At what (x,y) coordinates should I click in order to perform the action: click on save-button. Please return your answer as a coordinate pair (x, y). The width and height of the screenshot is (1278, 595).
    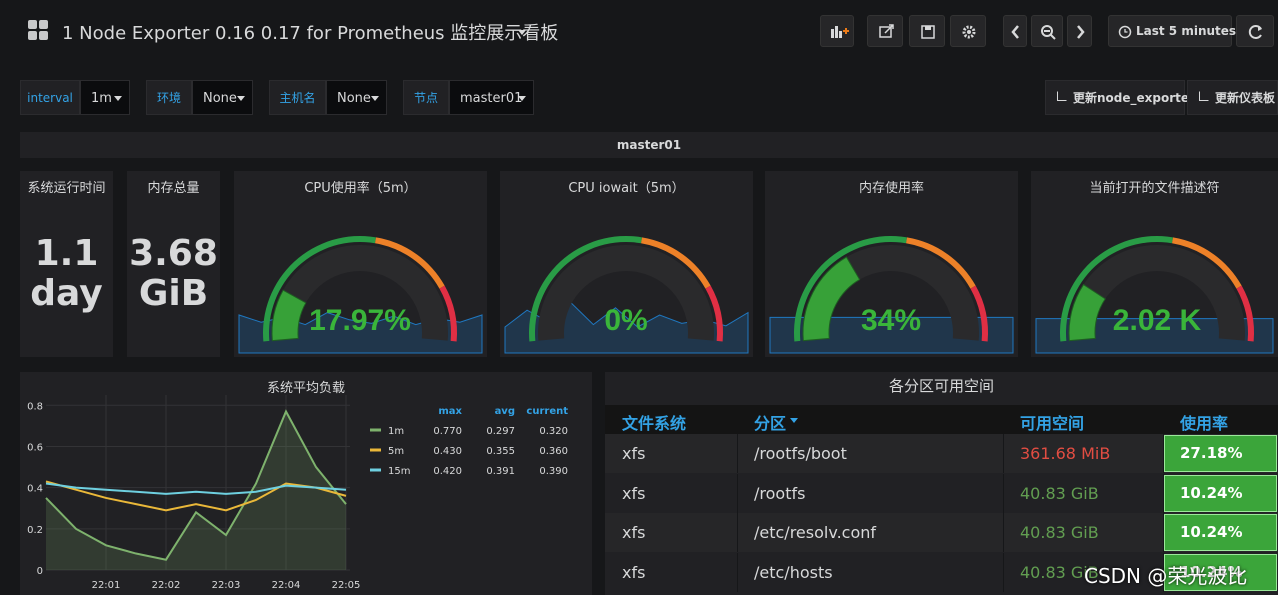
    Looking at the image, I should click on (927, 31).